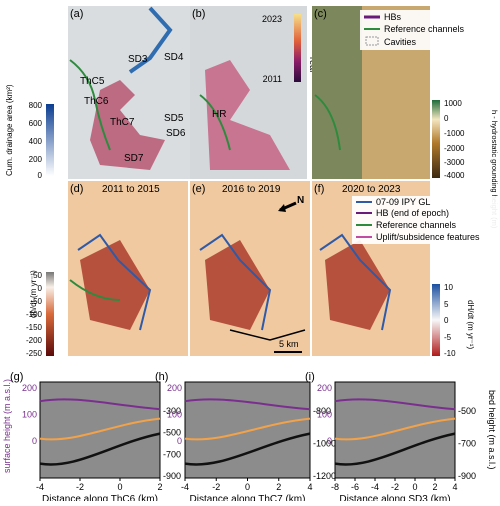  What do you see at coordinates (310, 377) in the screenshot?
I see `profile-panel-letter-2: (i)` at bounding box center [310, 377].